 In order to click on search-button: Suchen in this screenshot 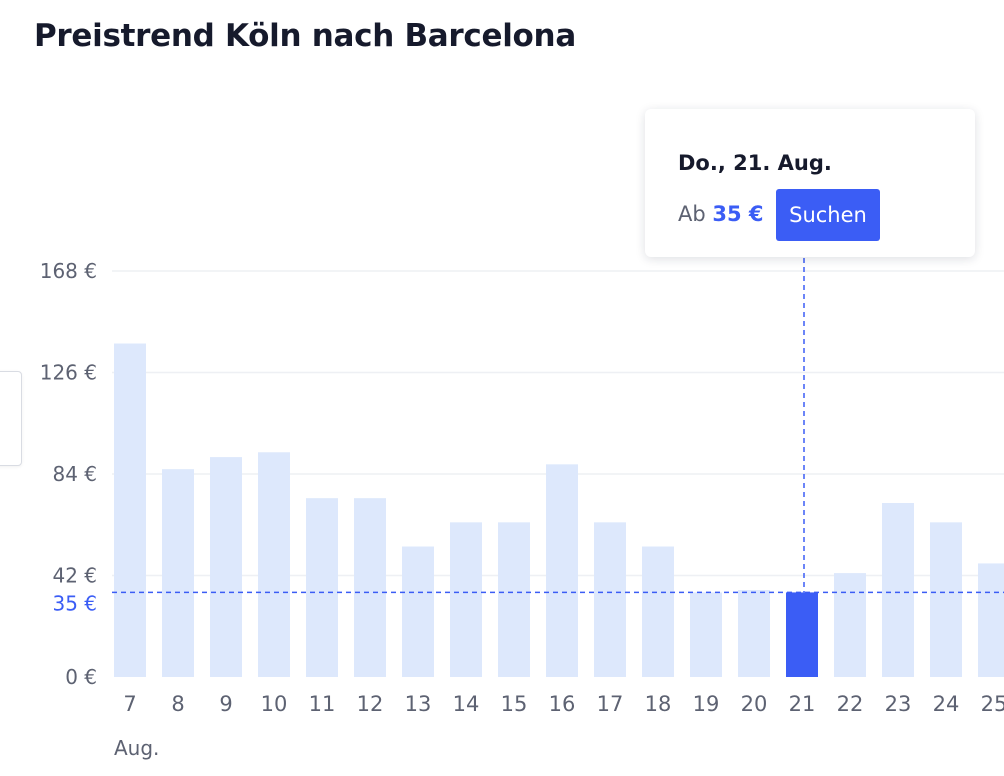, I will do `click(828, 215)`.